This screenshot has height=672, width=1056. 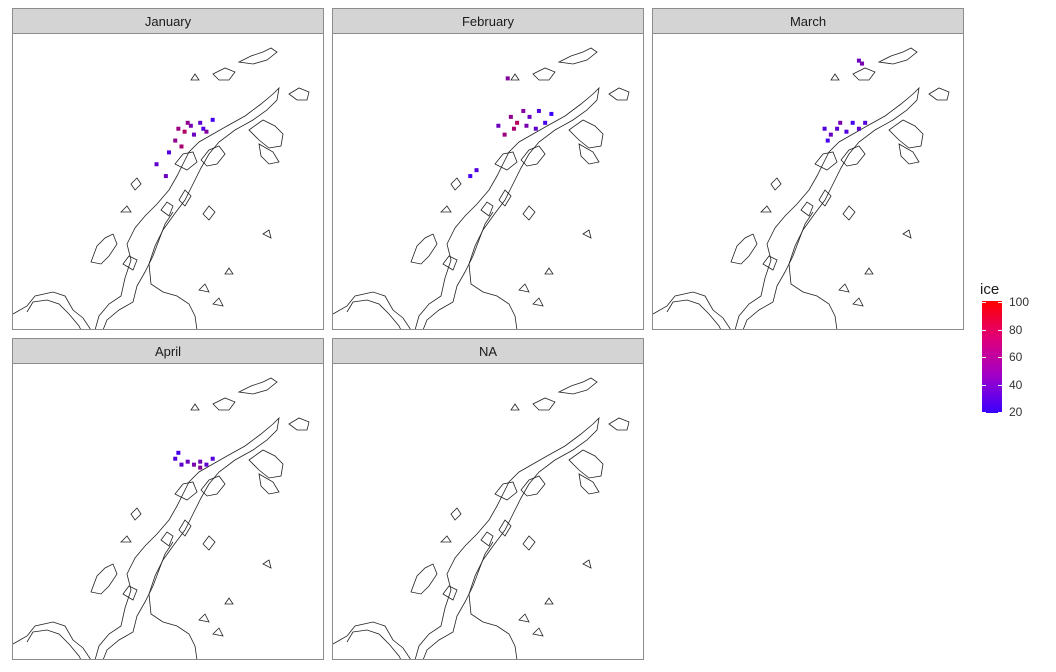 I want to click on facet-na: NA, so click(x=488, y=499).